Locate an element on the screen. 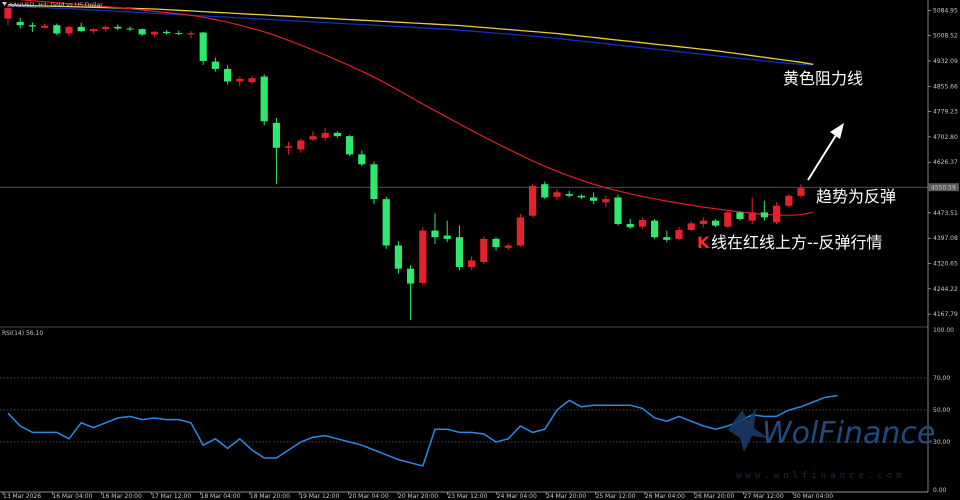 Image resolution: width=960 pixels, height=500 pixels. watermark-url: www.wolfinance.com is located at coordinates (821, 476).